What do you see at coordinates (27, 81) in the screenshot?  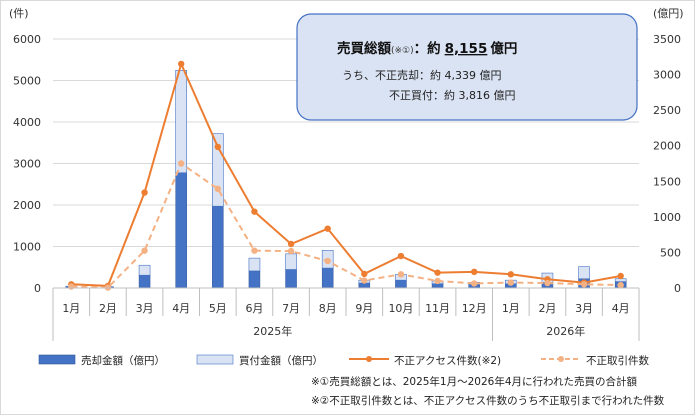 I see `left-tick-label-5: 5000` at bounding box center [27, 81].